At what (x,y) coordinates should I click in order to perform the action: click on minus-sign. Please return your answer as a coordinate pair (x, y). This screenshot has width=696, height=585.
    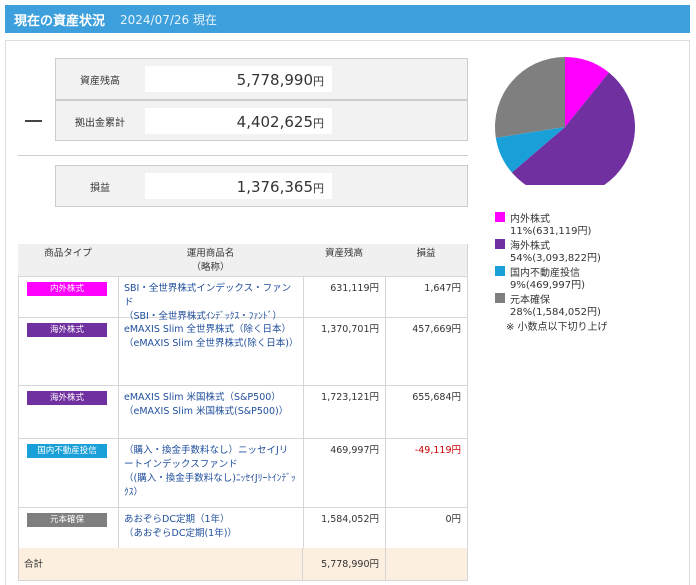
    Looking at the image, I should click on (33, 121).